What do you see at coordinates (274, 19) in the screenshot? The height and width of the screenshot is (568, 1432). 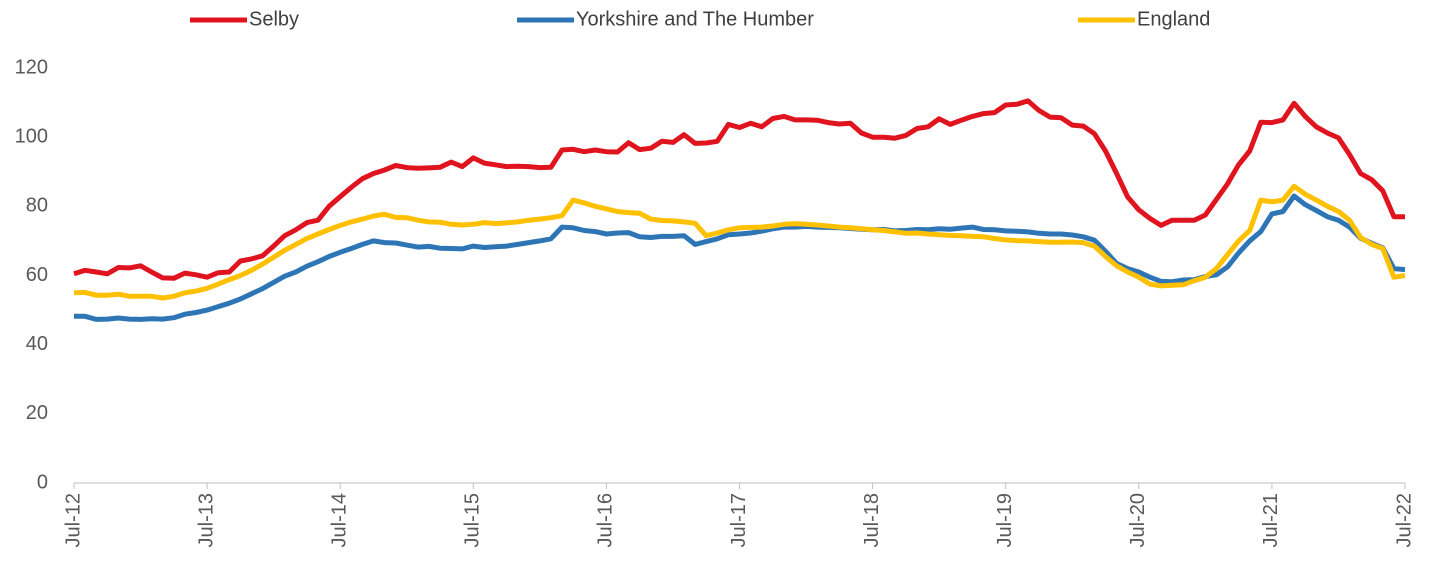 I see `legend-text: Selby` at bounding box center [274, 19].